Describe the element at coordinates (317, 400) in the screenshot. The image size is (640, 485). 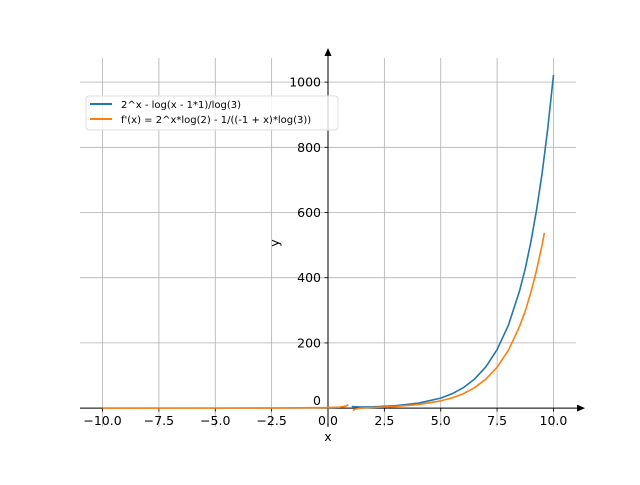
I see `y-tick-label: 0` at that location.